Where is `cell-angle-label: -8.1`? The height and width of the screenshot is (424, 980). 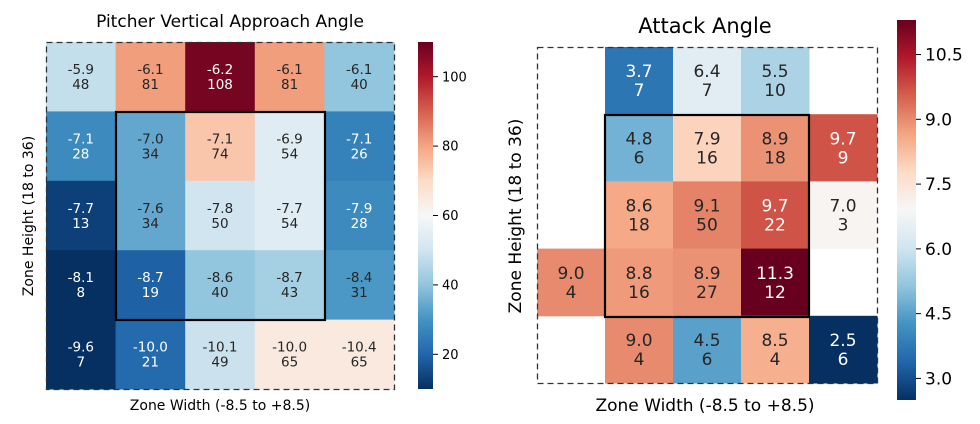
cell-angle-label: -8.1 is located at coordinates (81, 278).